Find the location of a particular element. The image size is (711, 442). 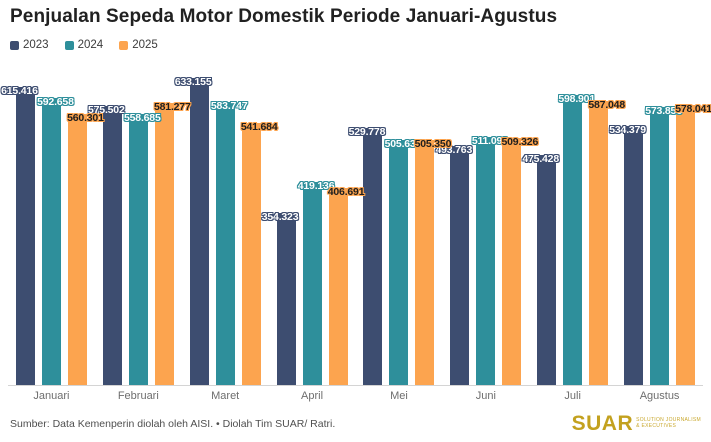

bar-value-label: 598.901 is located at coordinates (576, 98).